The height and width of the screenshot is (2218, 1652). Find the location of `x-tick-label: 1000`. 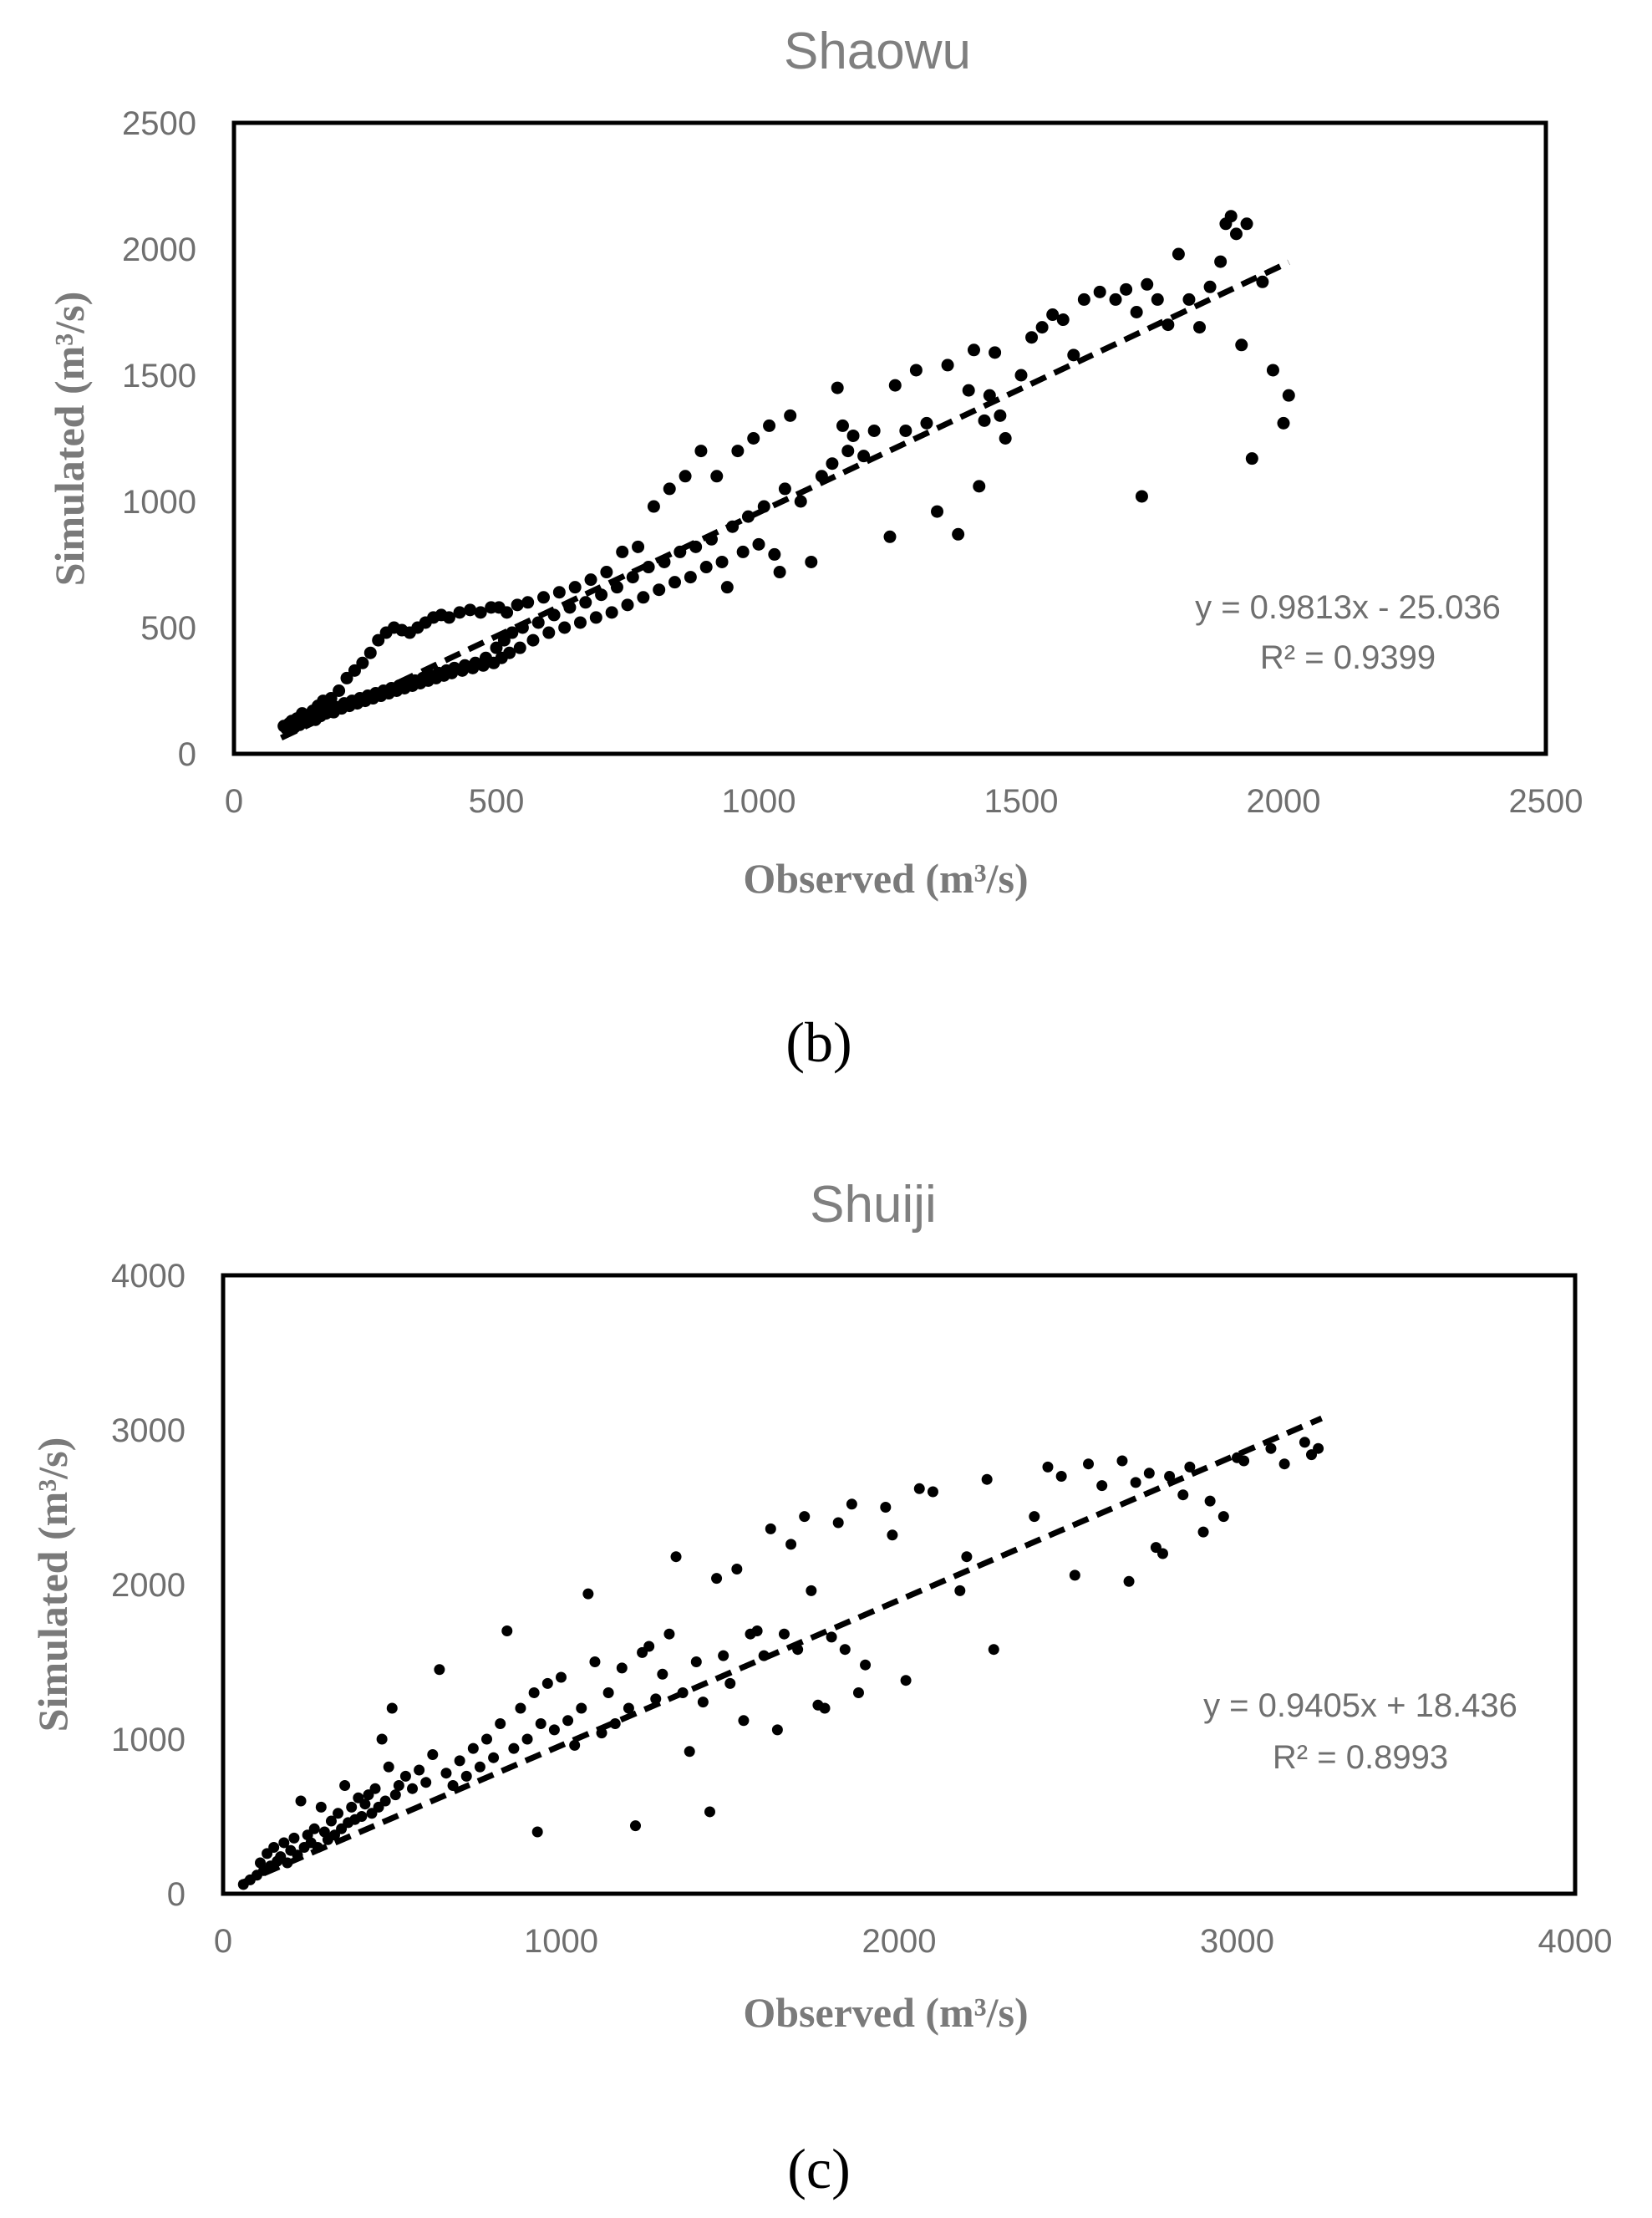

x-tick-label: 1000 is located at coordinates (759, 801).